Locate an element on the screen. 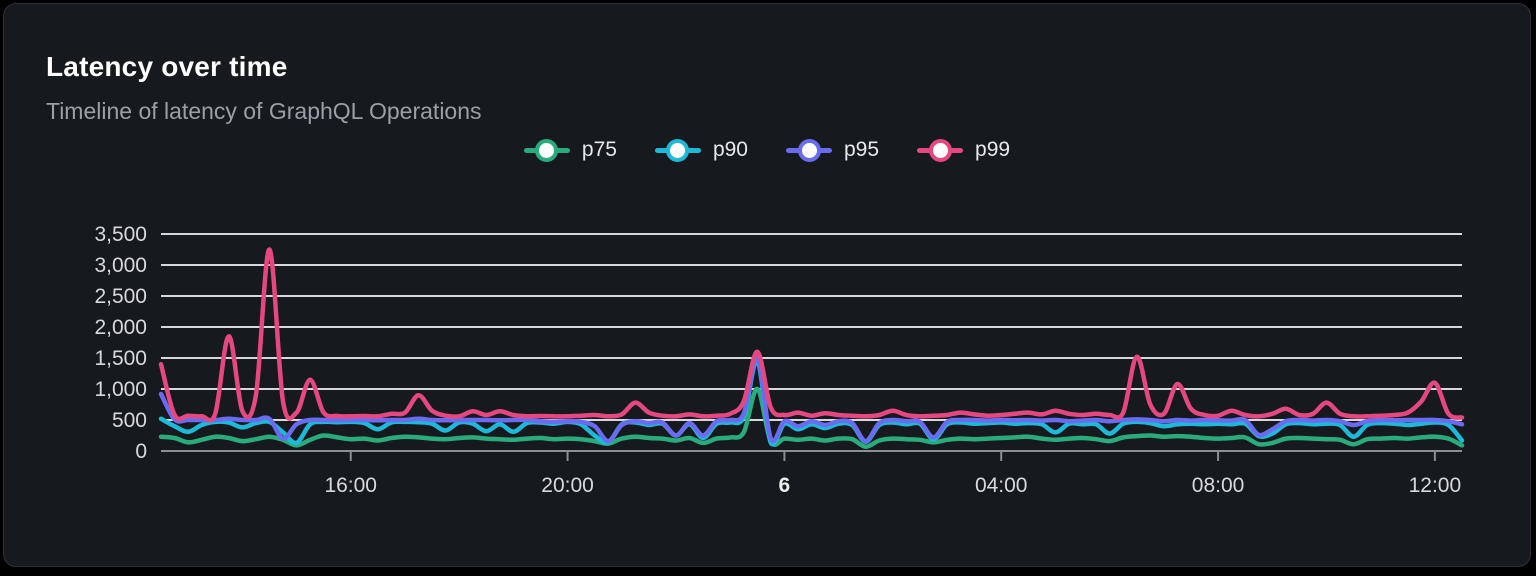 The height and width of the screenshot is (576, 1536). legend-item-p75: p75 is located at coordinates (570, 150).